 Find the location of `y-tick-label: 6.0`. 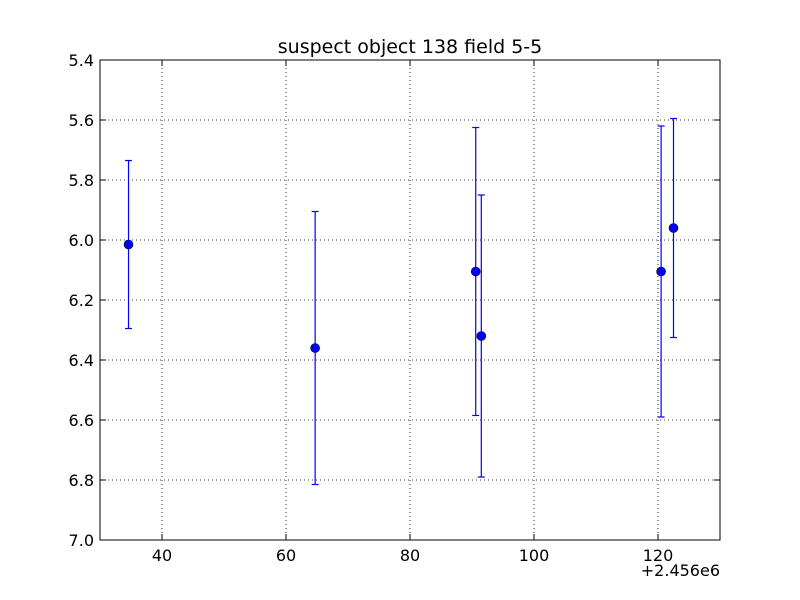

y-tick-label: 6.0 is located at coordinates (81, 240).